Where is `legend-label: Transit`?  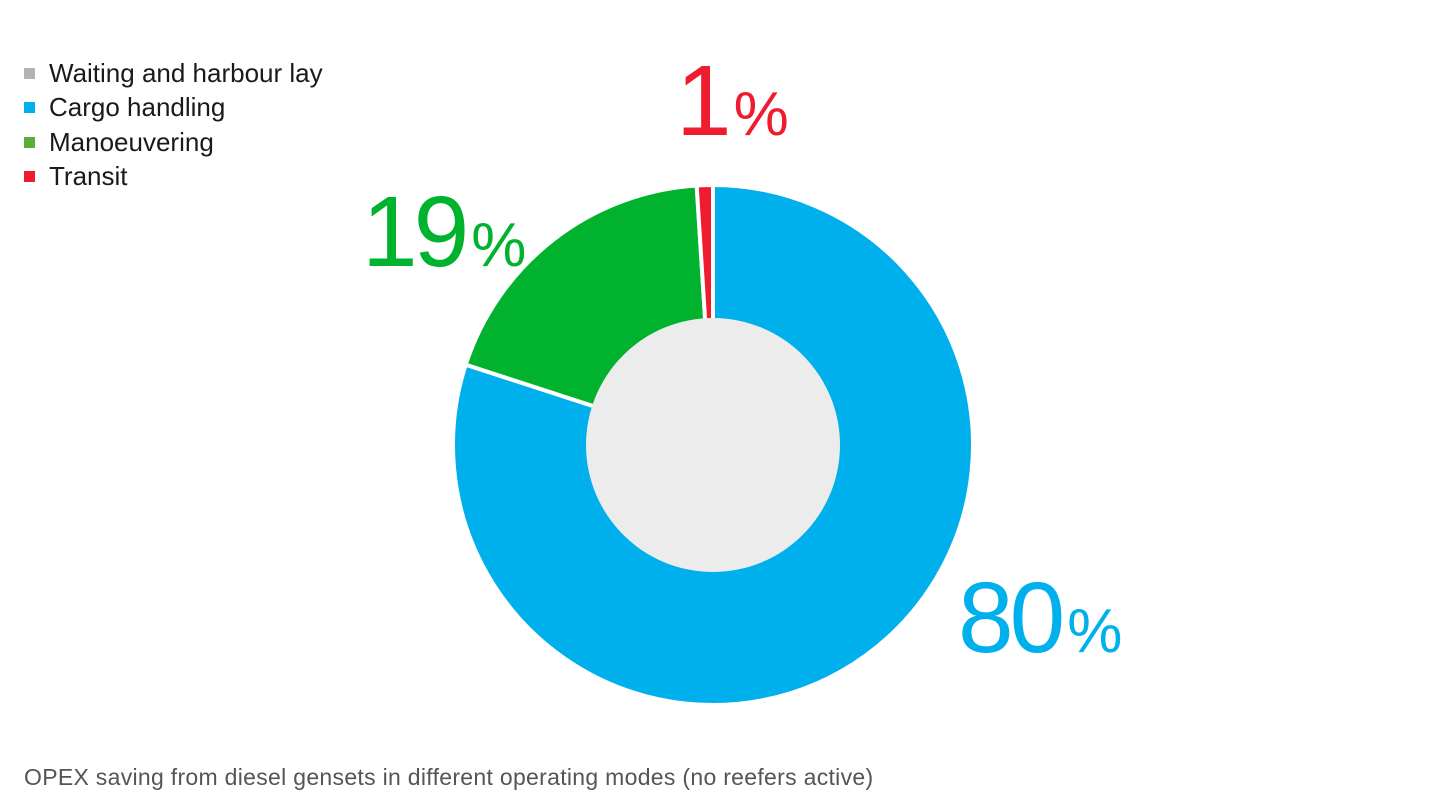
legend-label: Transit is located at coordinates (88, 176).